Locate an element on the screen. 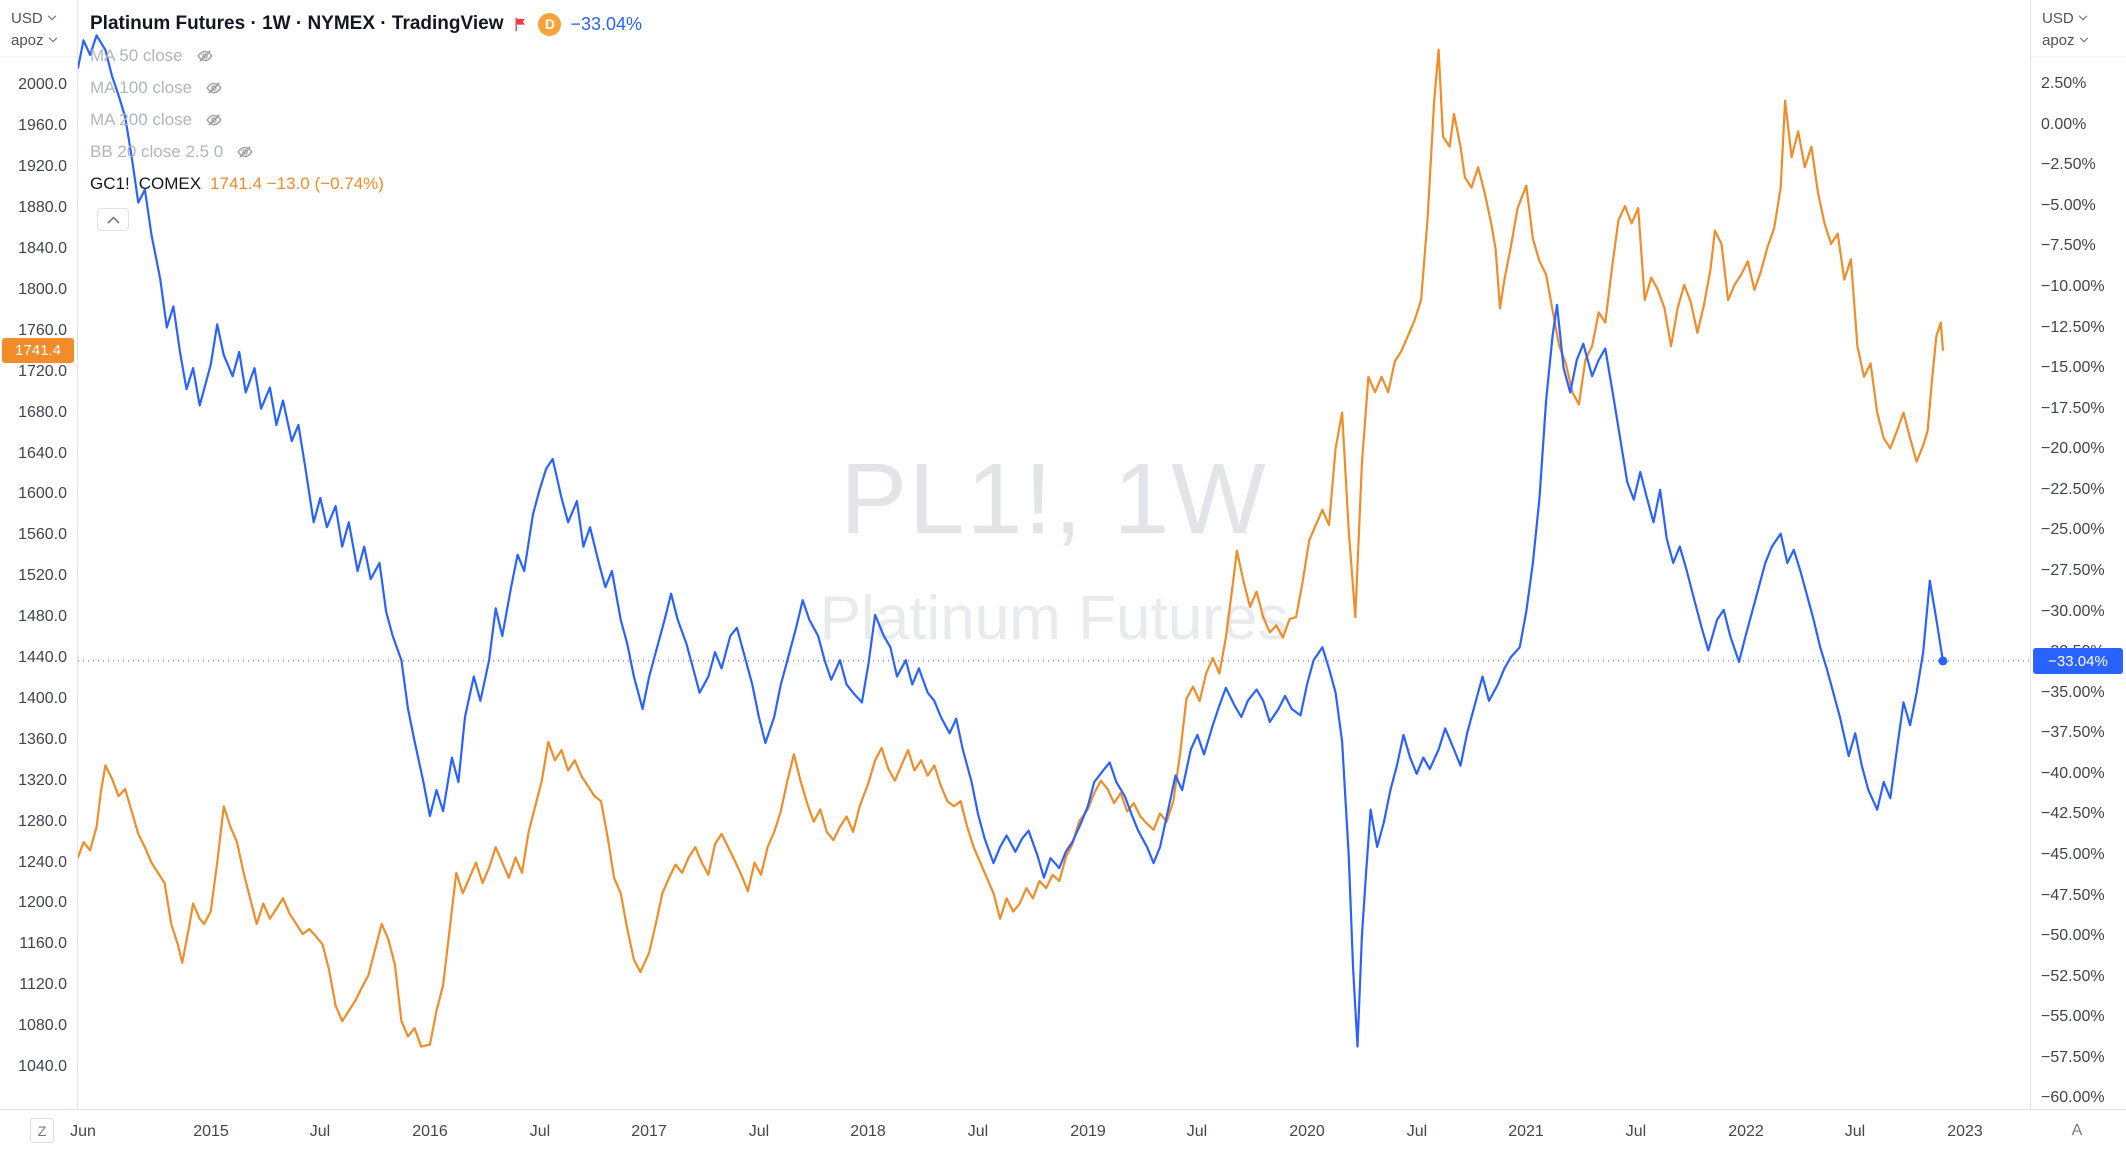 This screenshot has width=2126, height=1156. percent-change-value: −33.04% is located at coordinates (606, 23).